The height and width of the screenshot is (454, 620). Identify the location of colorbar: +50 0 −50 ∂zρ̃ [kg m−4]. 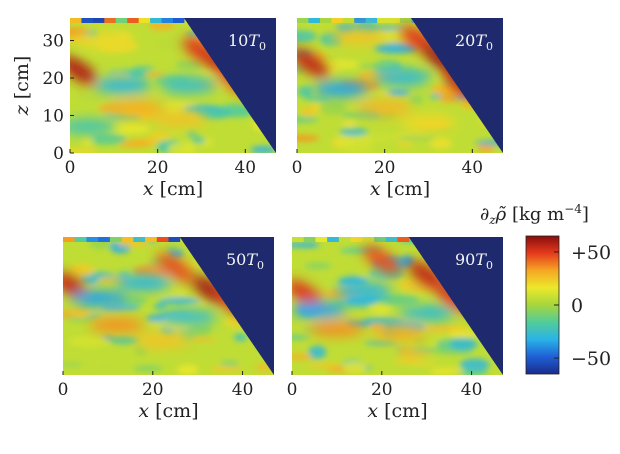
(545, 288).